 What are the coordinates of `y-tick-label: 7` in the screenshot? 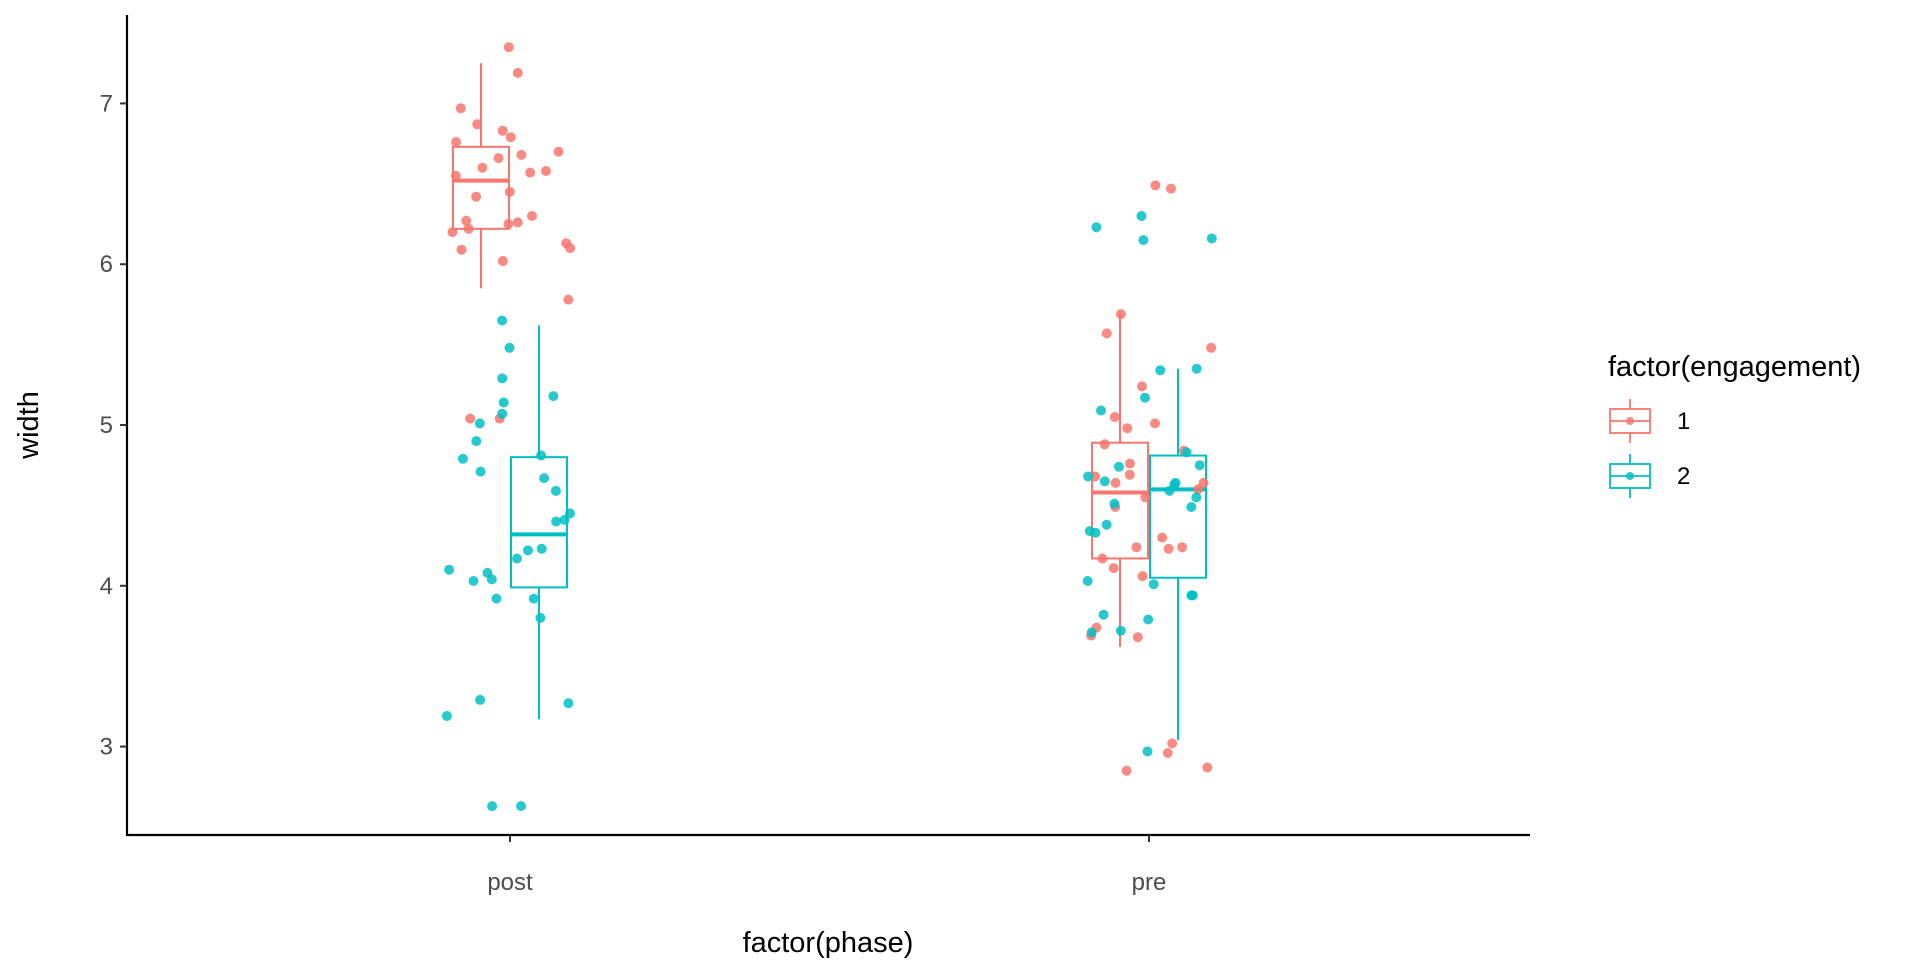 It's located at (106, 103).